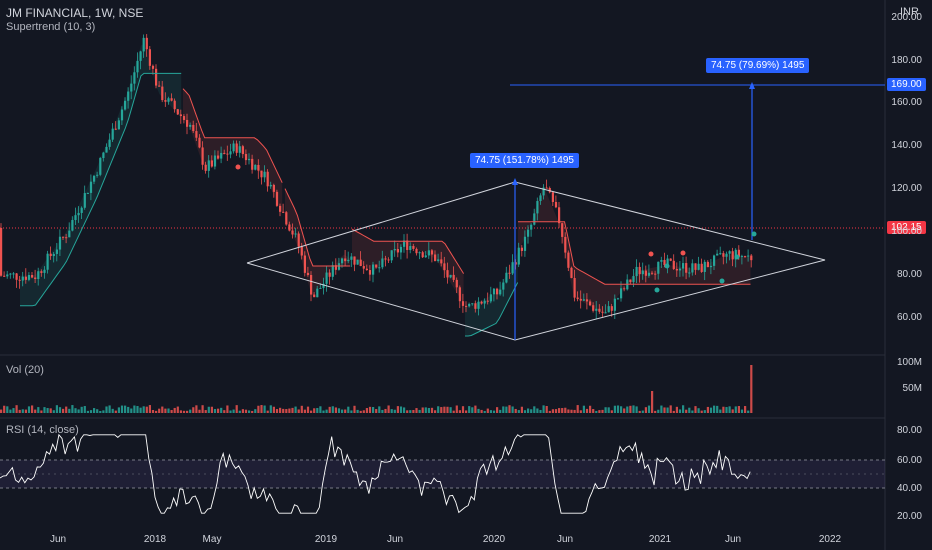  What do you see at coordinates (51, 27) in the screenshot?
I see `supertrend-legend: Supertrend (10, 3)` at bounding box center [51, 27].